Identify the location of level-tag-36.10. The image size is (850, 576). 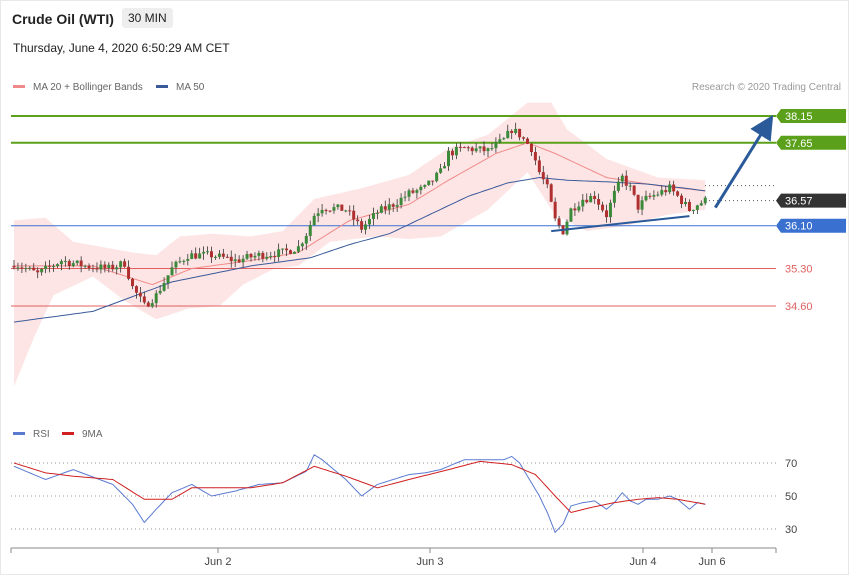
(811, 225).